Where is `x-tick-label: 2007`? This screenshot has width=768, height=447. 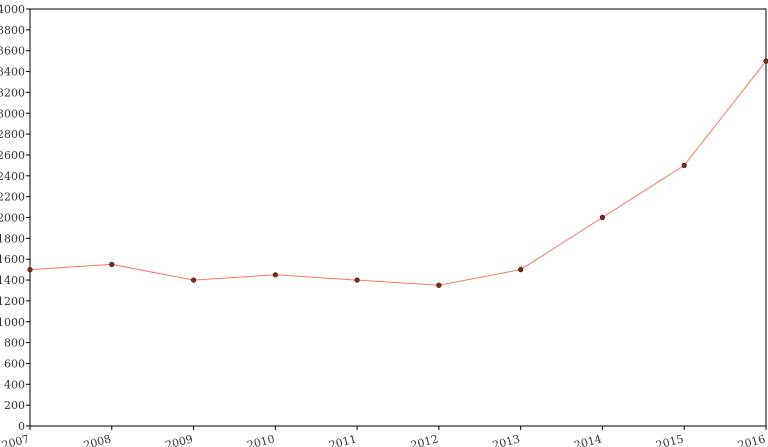
x-tick-label: 2007 is located at coordinates (15, 439).